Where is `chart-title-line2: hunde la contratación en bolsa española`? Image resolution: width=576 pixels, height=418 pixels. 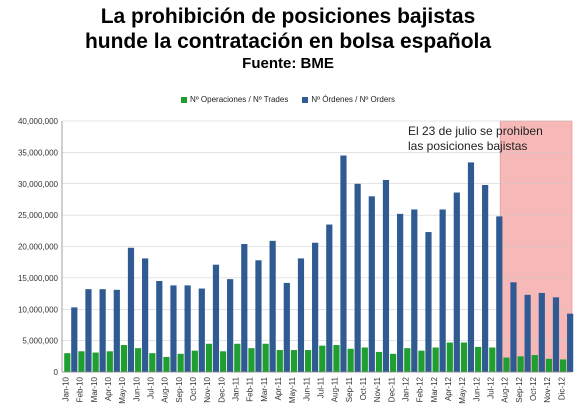 chart-title-line2: hunde la contratación en bolsa española is located at coordinates (288, 41).